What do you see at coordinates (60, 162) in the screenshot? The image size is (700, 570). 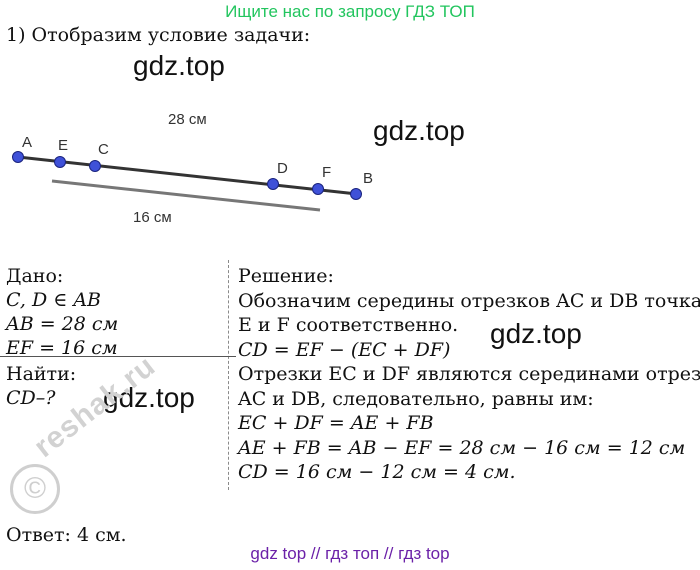 I see `point-e` at bounding box center [60, 162].